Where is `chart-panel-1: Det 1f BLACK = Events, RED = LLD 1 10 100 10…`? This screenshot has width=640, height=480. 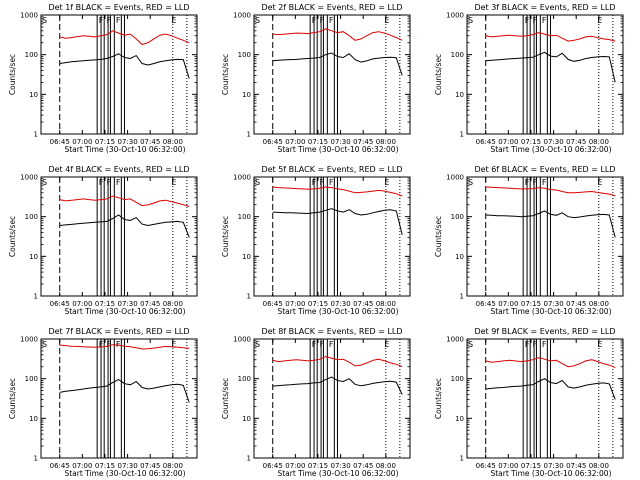
chart-panel-1: Det 1f BLACK = Events, RED = LLD 1 10 100 10… is located at coordinates (103, 78).